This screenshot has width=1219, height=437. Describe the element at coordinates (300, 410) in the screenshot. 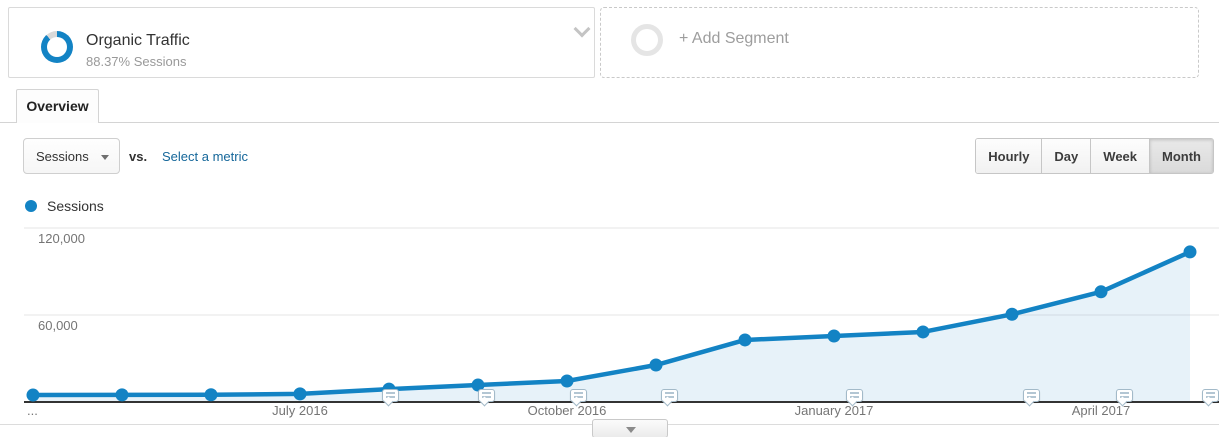

I see `x-axis-tick-jul-2016: July 2016` at that location.